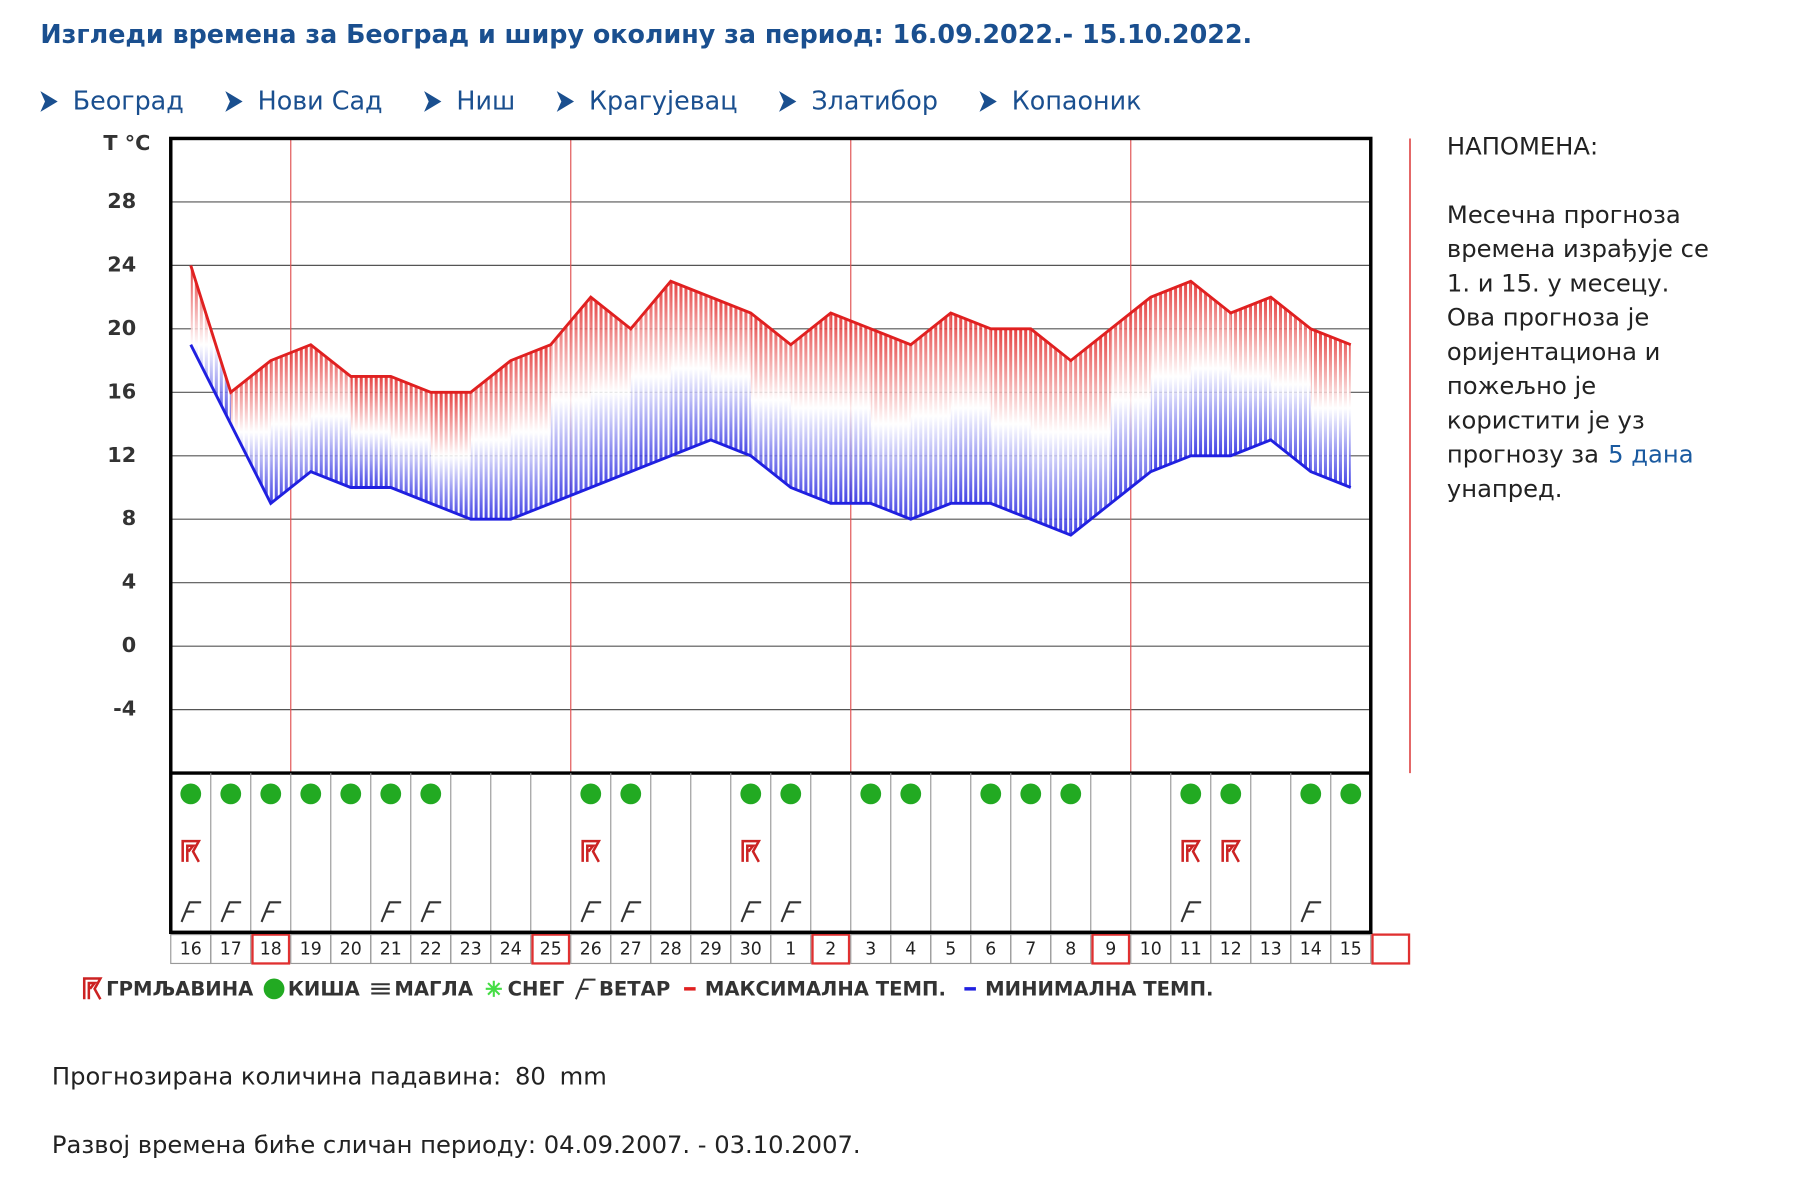  Describe the element at coordinates (1548, 318) in the screenshot. I see `note-line: Ова прогноза је` at that location.